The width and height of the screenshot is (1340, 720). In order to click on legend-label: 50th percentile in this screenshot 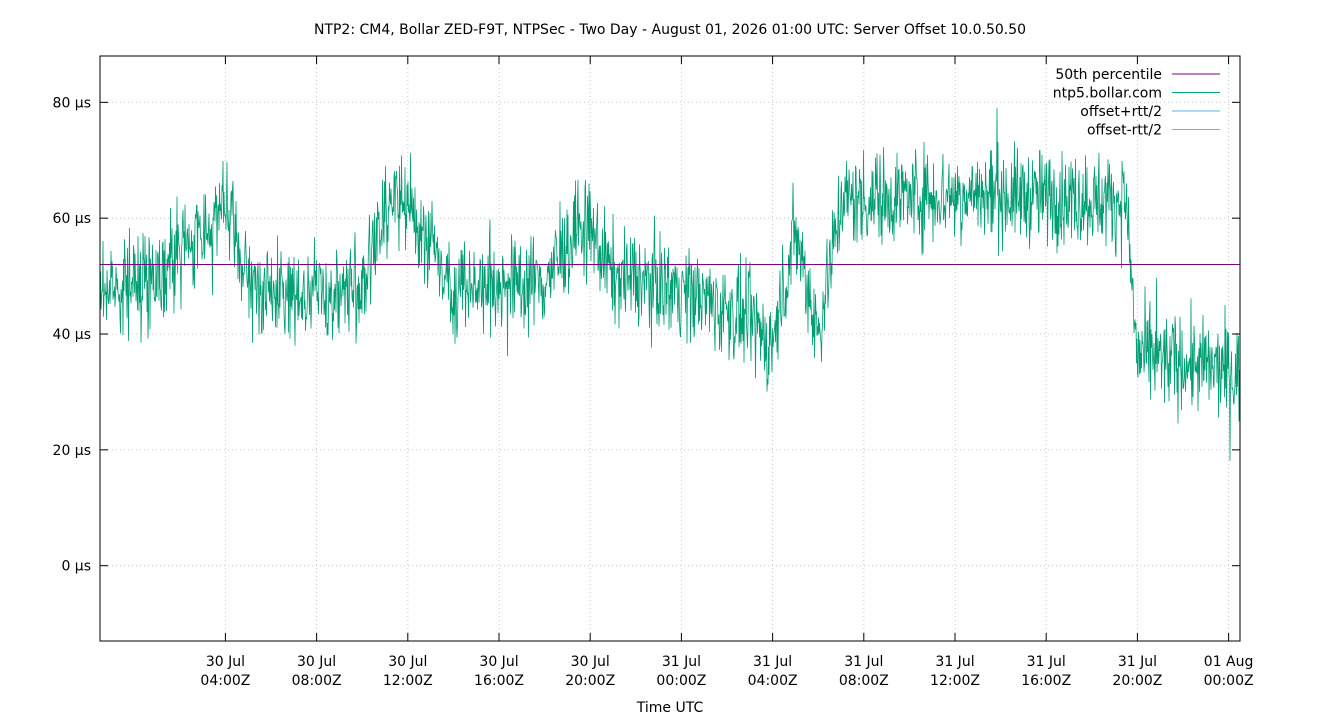, I will do `click(1108, 75)`.